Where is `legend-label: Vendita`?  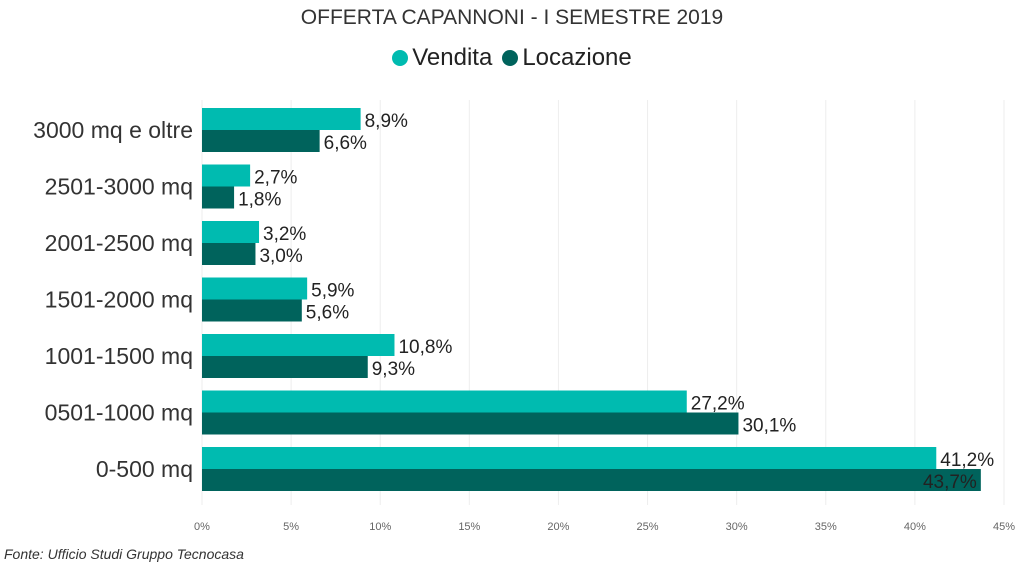
legend-label: Vendita is located at coordinates (452, 57).